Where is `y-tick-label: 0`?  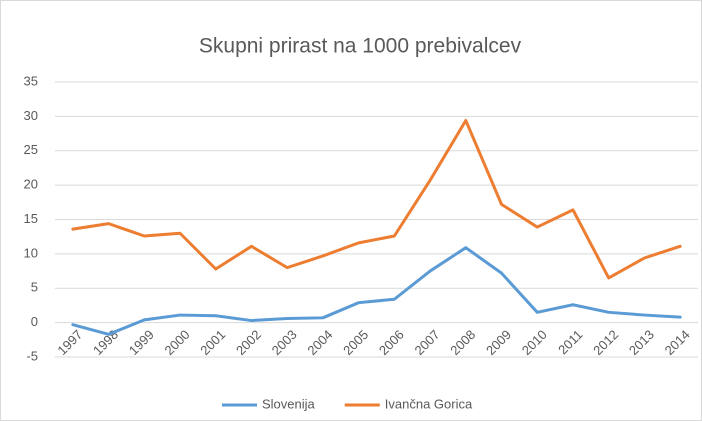
y-tick-label: 0 is located at coordinates (34, 321).